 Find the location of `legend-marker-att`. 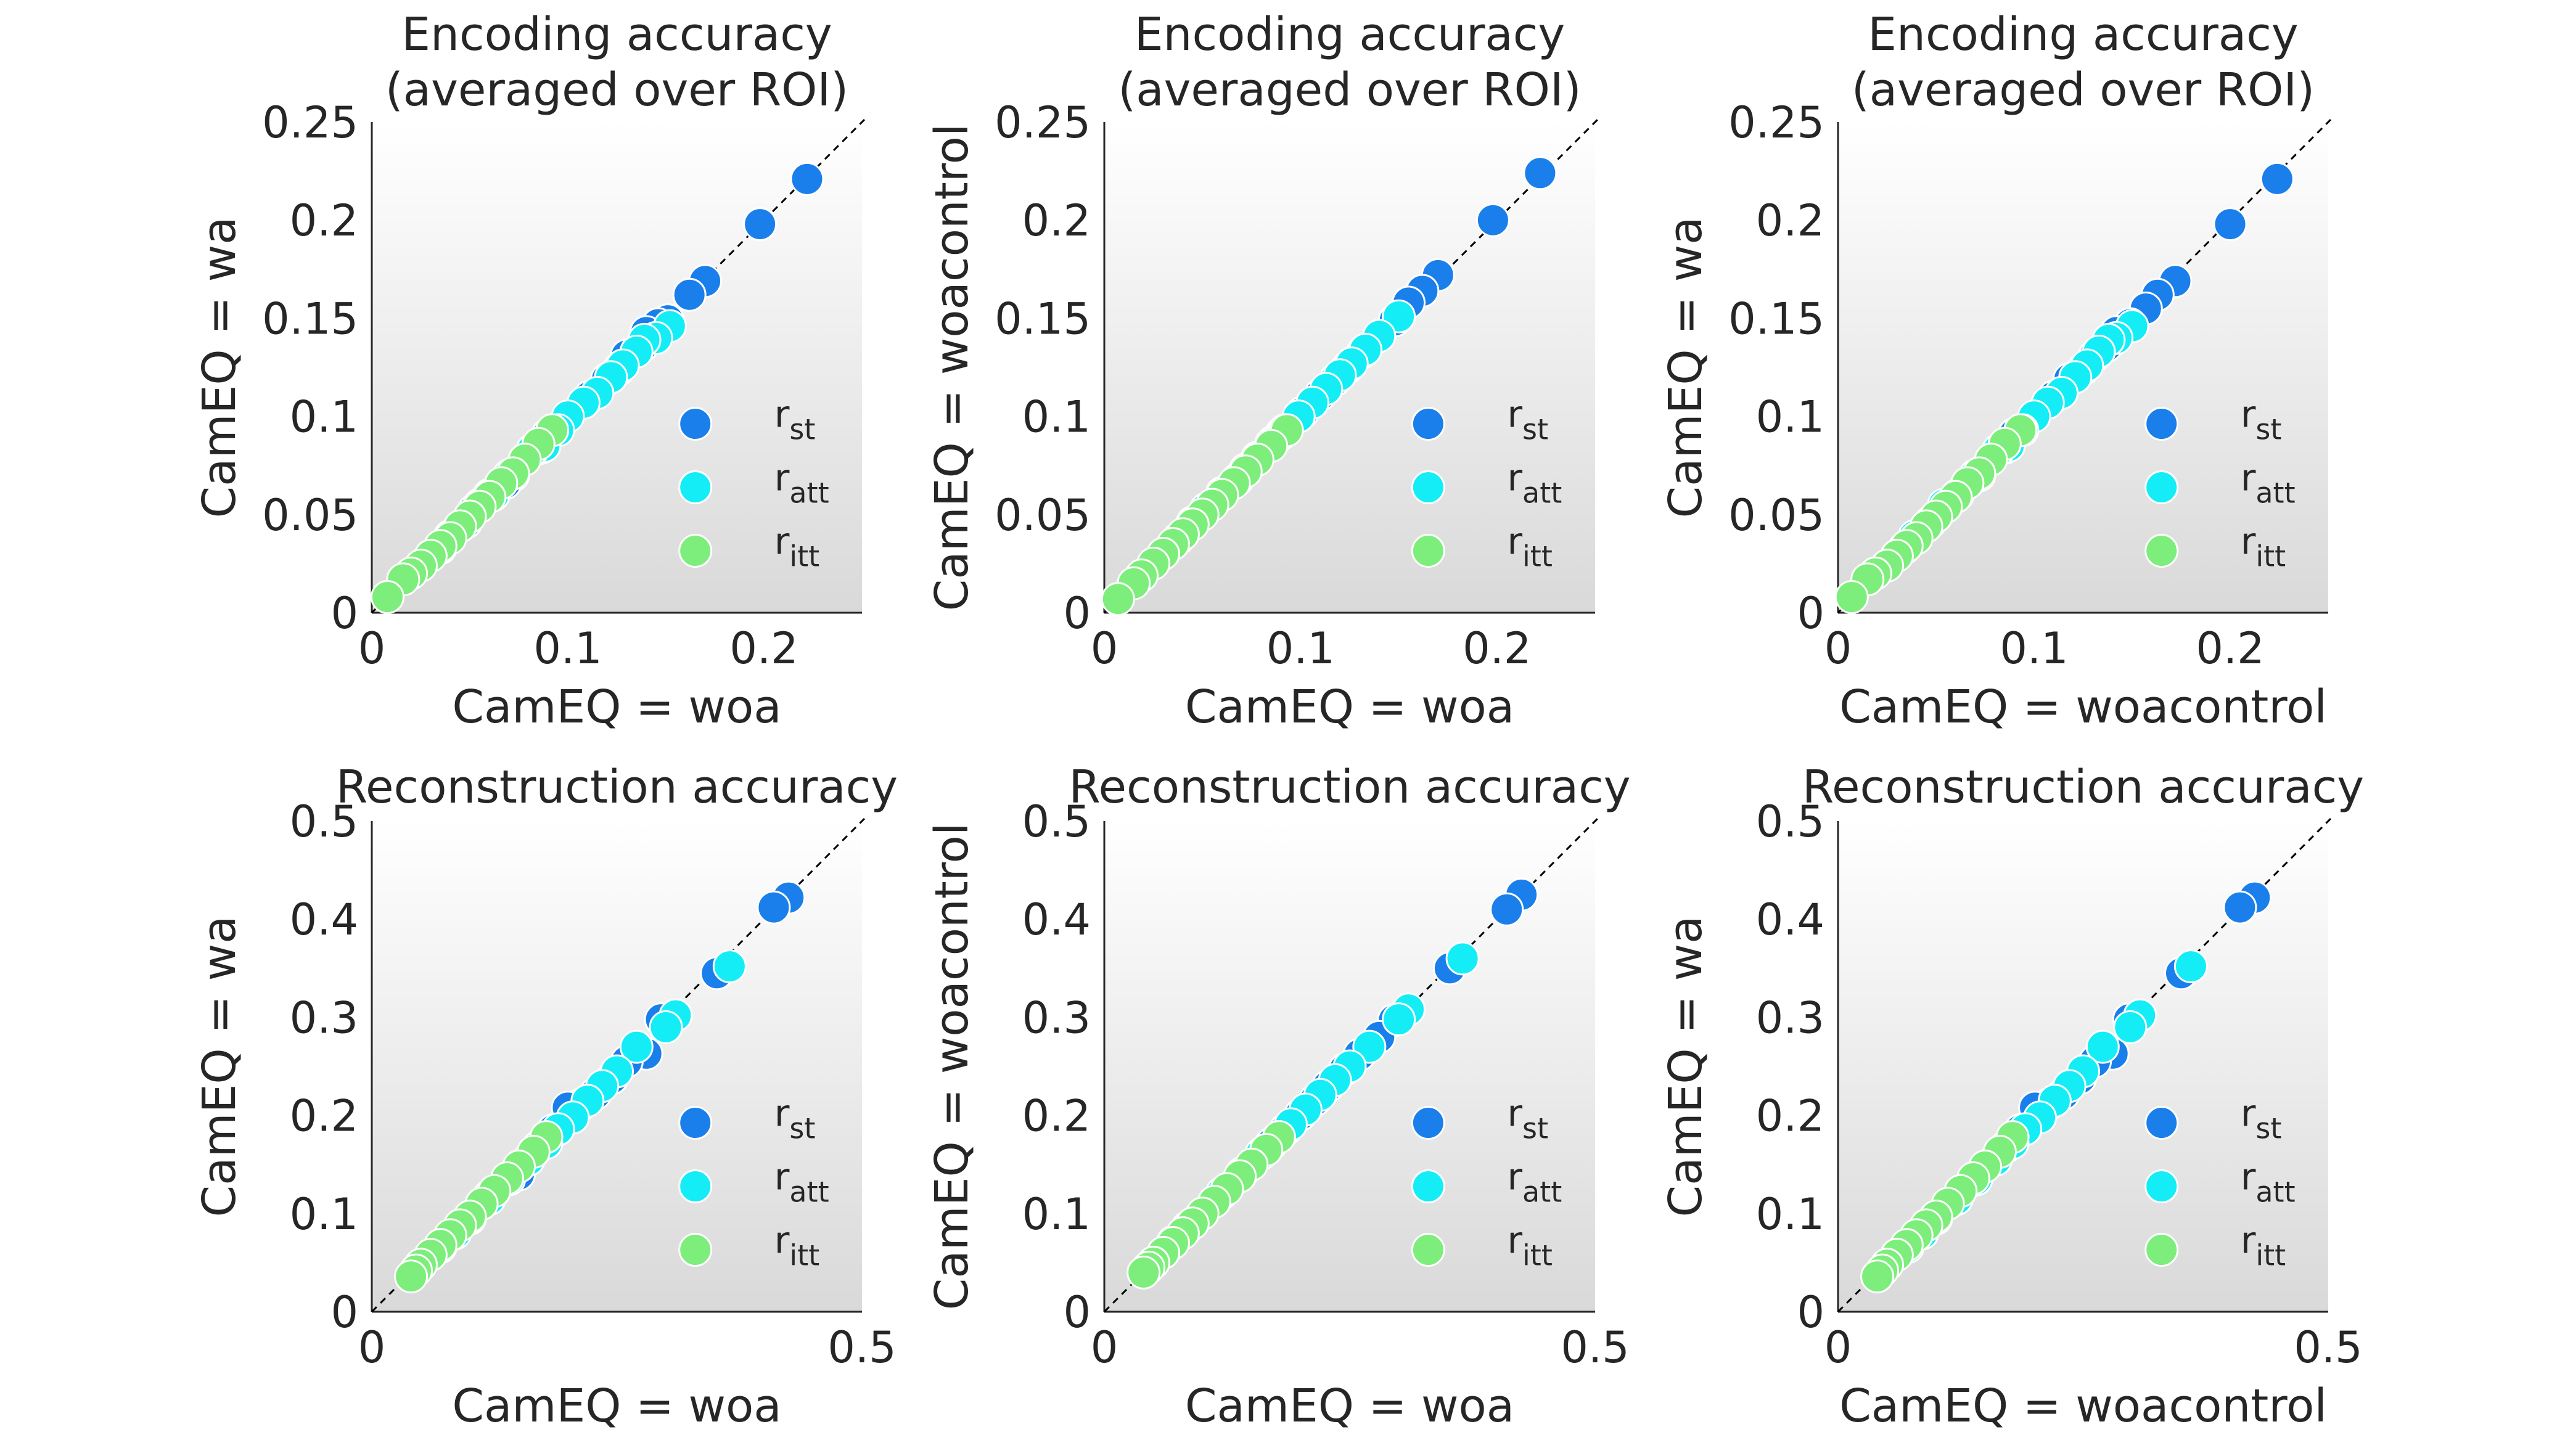

legend-marker-att is located at coordinates (1428, 1186).